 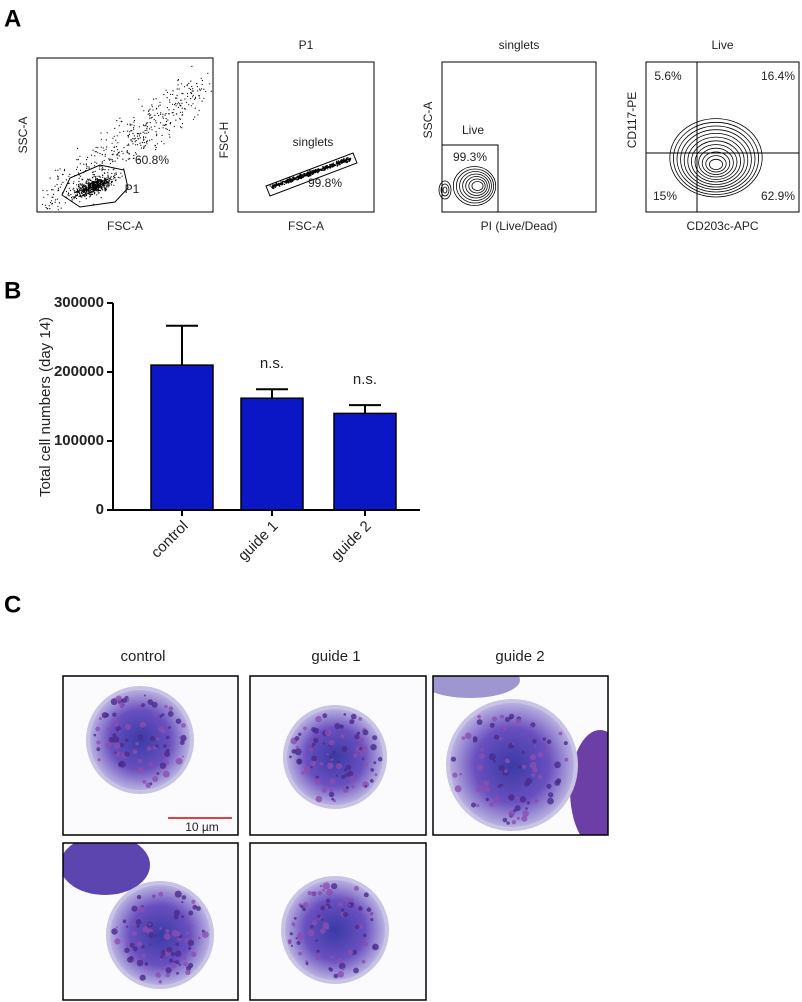 What do you see at coordinates (509, 135) in the screenshot?
I see `flow-plot: singlets PI (Live/Dead) SSC-A Live 99.3%` at bounding box center [509, 135].